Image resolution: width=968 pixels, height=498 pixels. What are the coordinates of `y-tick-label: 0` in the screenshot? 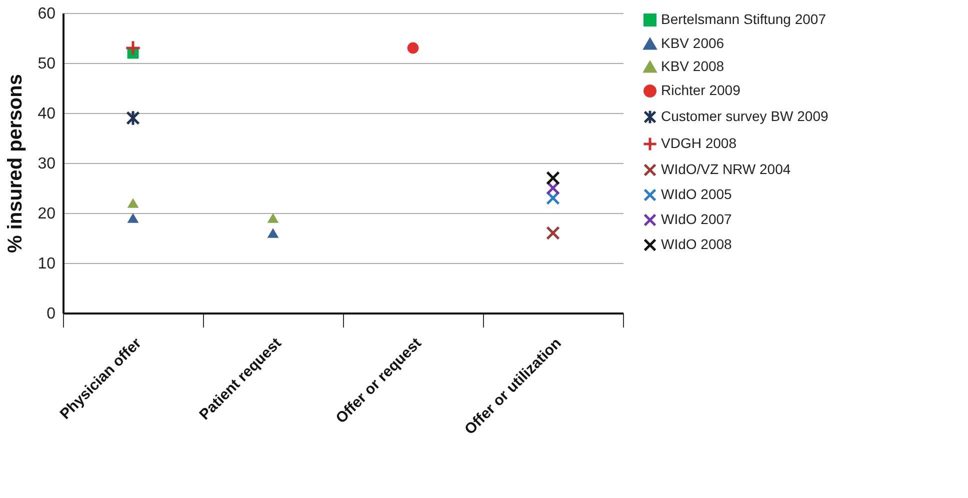 It's located at (51, 314).